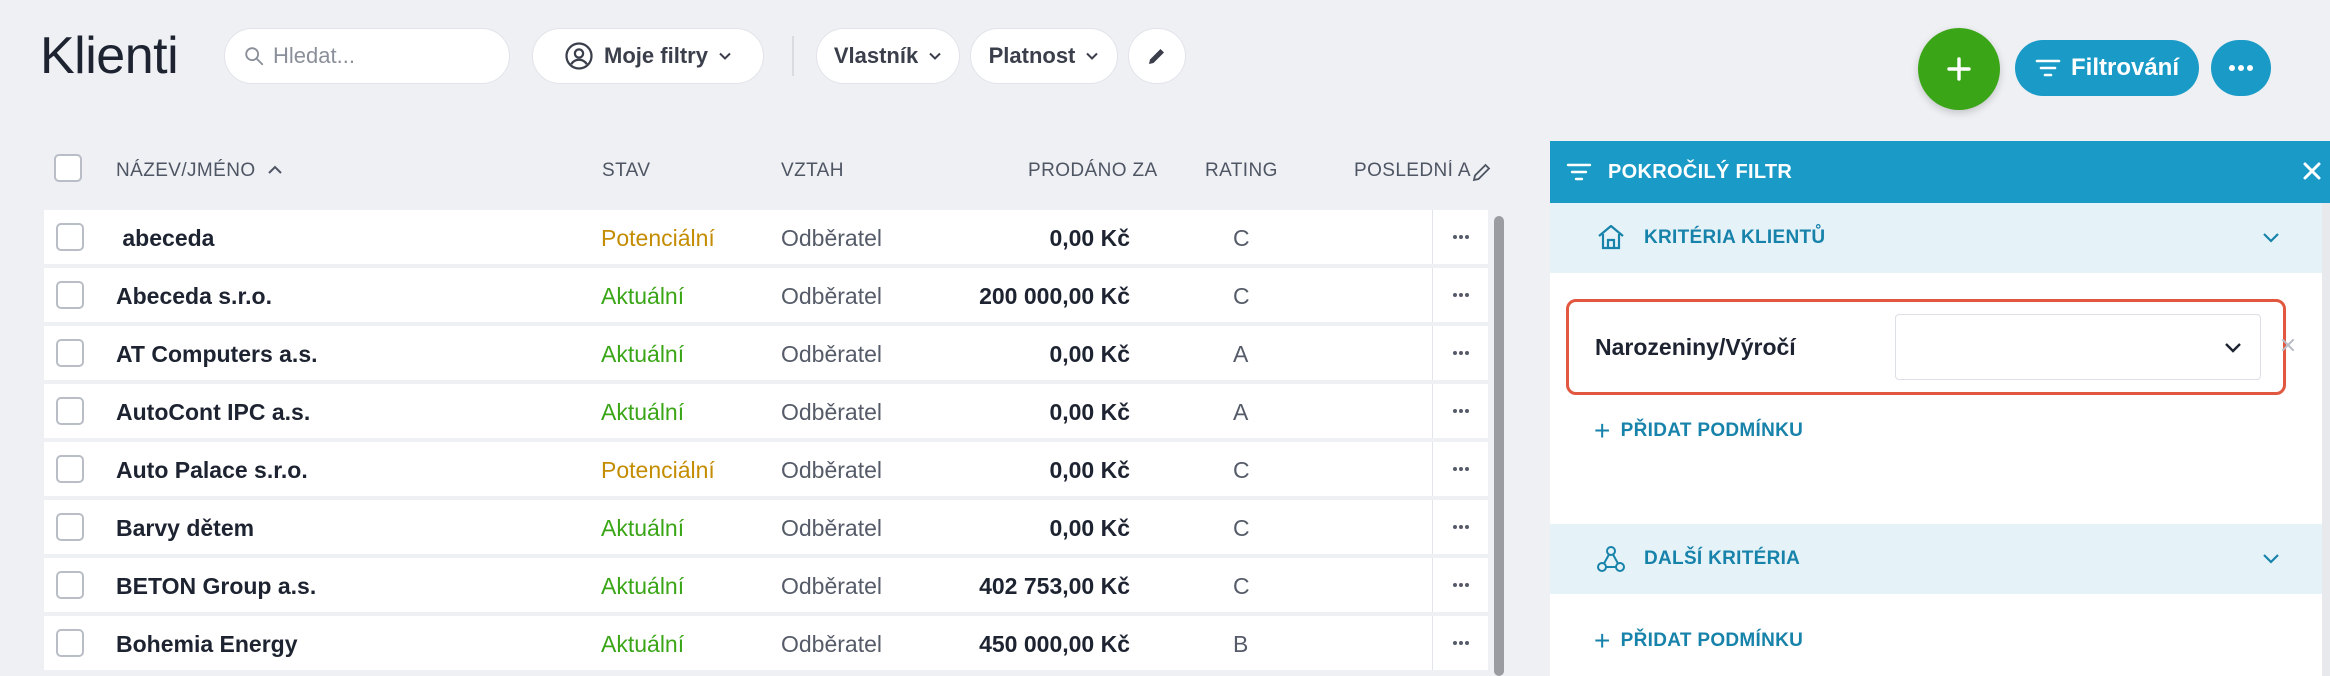 The image size is (2330, 676). I want to click on client-rating: A, so click(1241, 412).